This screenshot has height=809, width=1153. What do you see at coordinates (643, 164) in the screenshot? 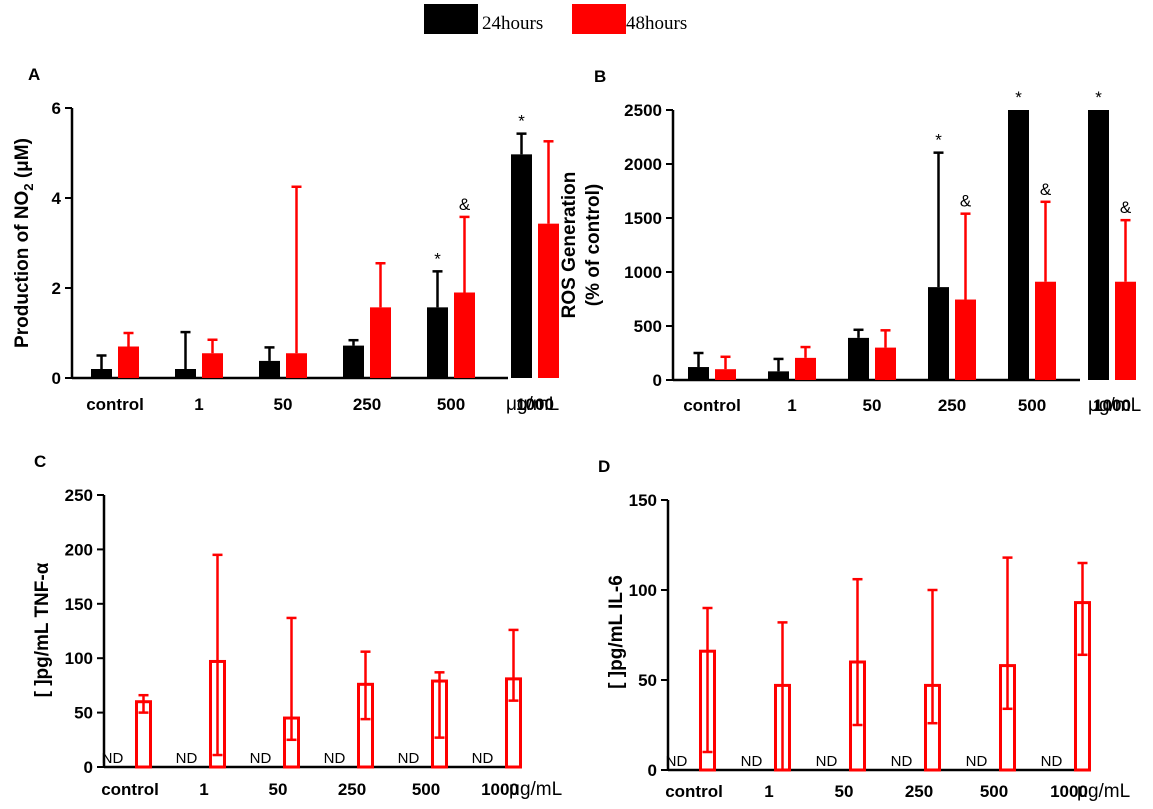
I see `y-tick-label: 2000` at bounding box center [643, 164].